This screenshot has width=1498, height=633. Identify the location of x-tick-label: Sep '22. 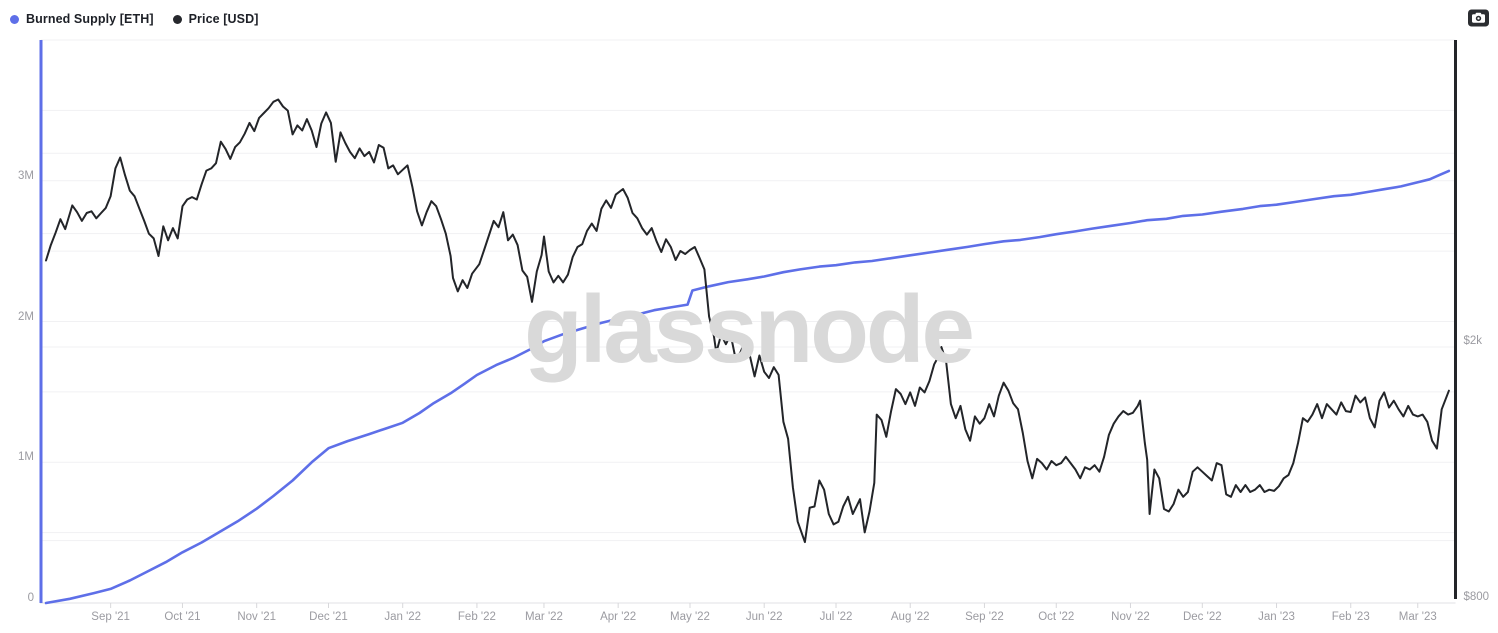
(984, 617).